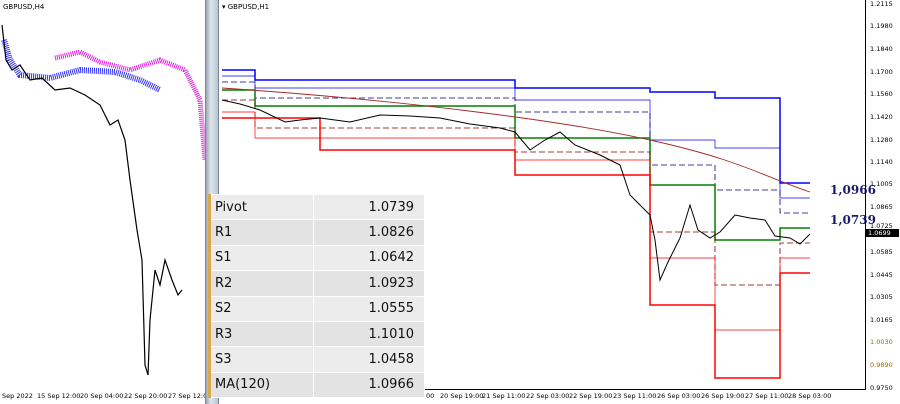  Describe the element at coordinates (369, 359) in the screenshot. I see `level-value: 1.0458` at that location.